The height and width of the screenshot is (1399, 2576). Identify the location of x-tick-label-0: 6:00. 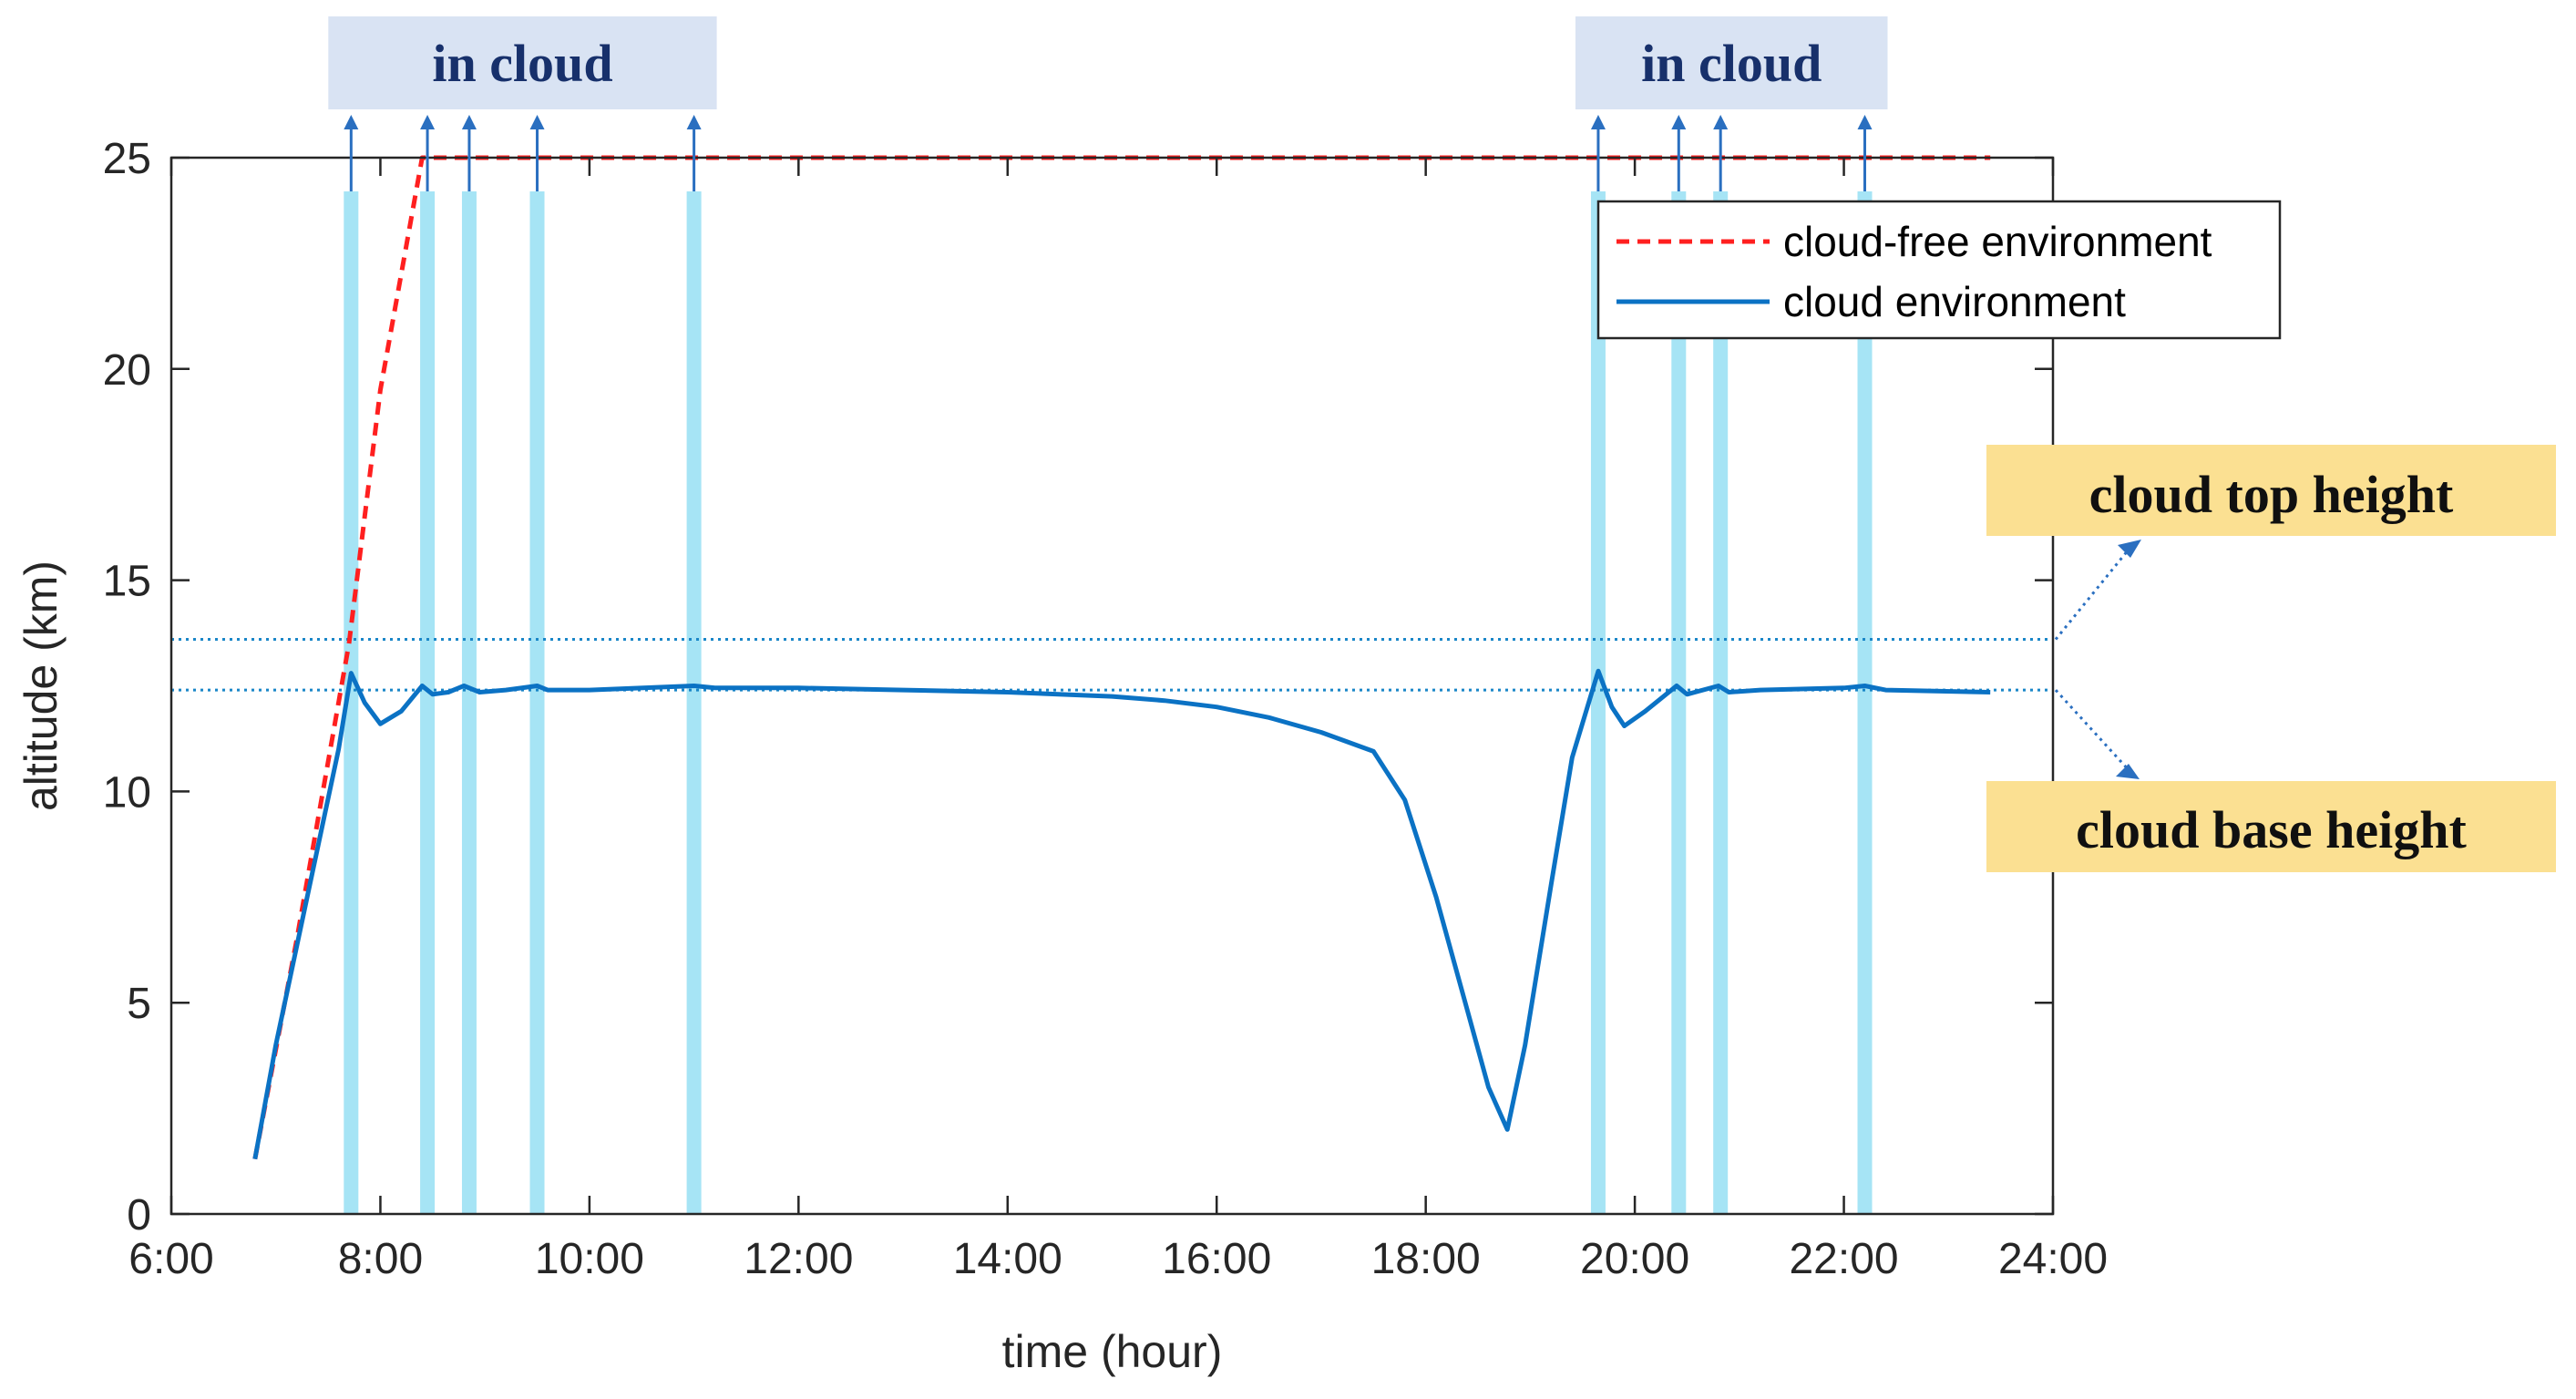
(170, 1259).